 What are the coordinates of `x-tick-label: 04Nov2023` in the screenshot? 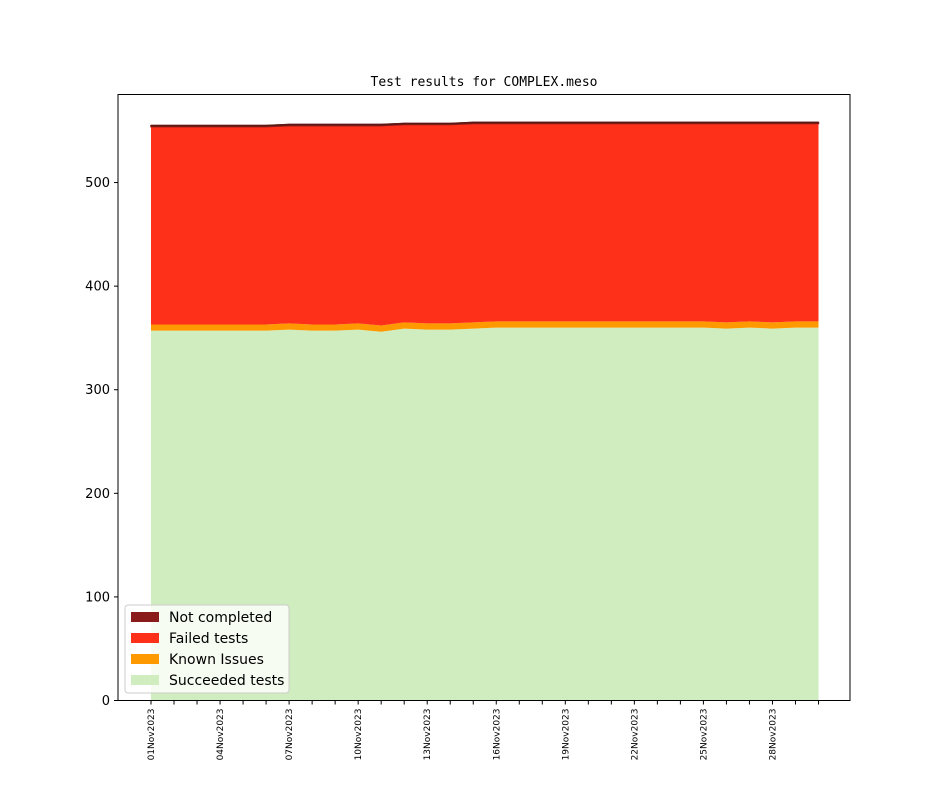 It's located at (221, 735).